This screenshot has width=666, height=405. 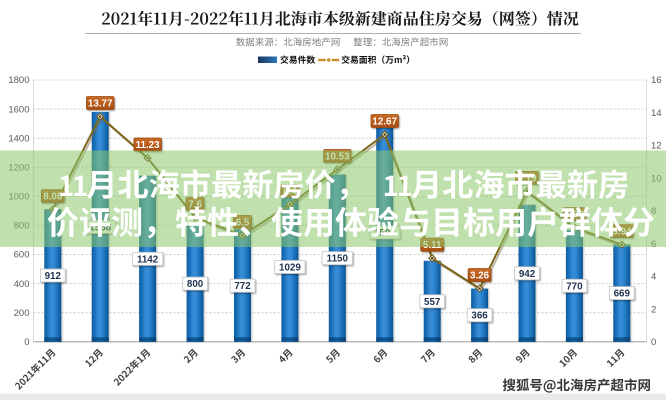 What do you see at coordinates (242, 286) in the screenshot?
I see `svg-text: 772` at bounding box center [242, 286].